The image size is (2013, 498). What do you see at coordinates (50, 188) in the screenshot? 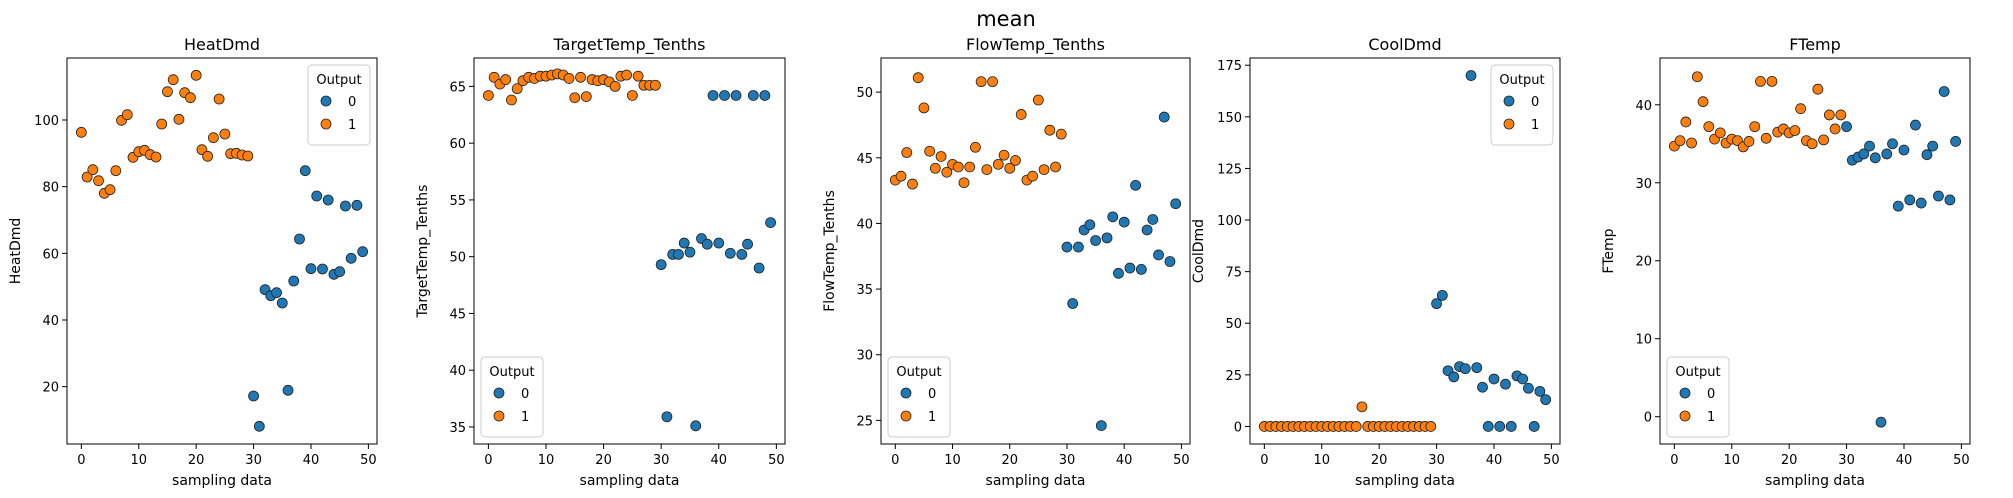
I see `y-tick-label: 80` at bounding box center [50, 188].